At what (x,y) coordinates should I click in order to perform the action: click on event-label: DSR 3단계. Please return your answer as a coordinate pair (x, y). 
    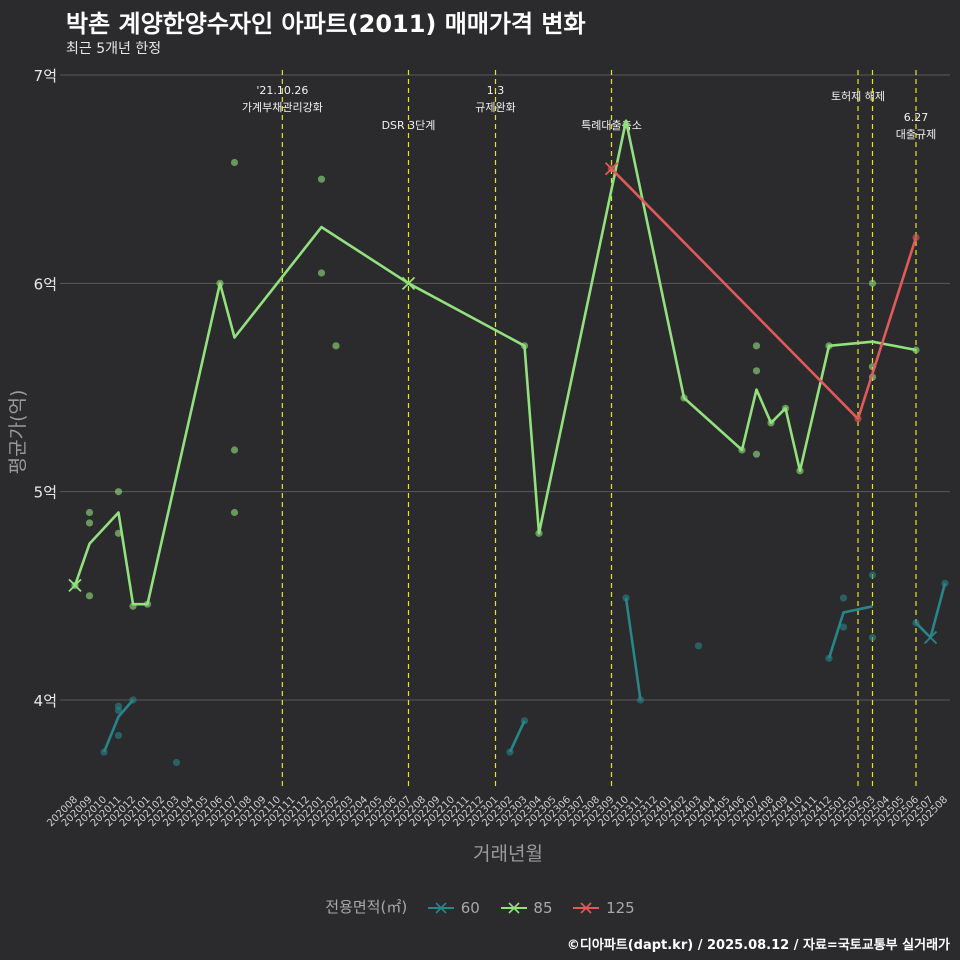
    Looking at the image, I should click on (409, 125).